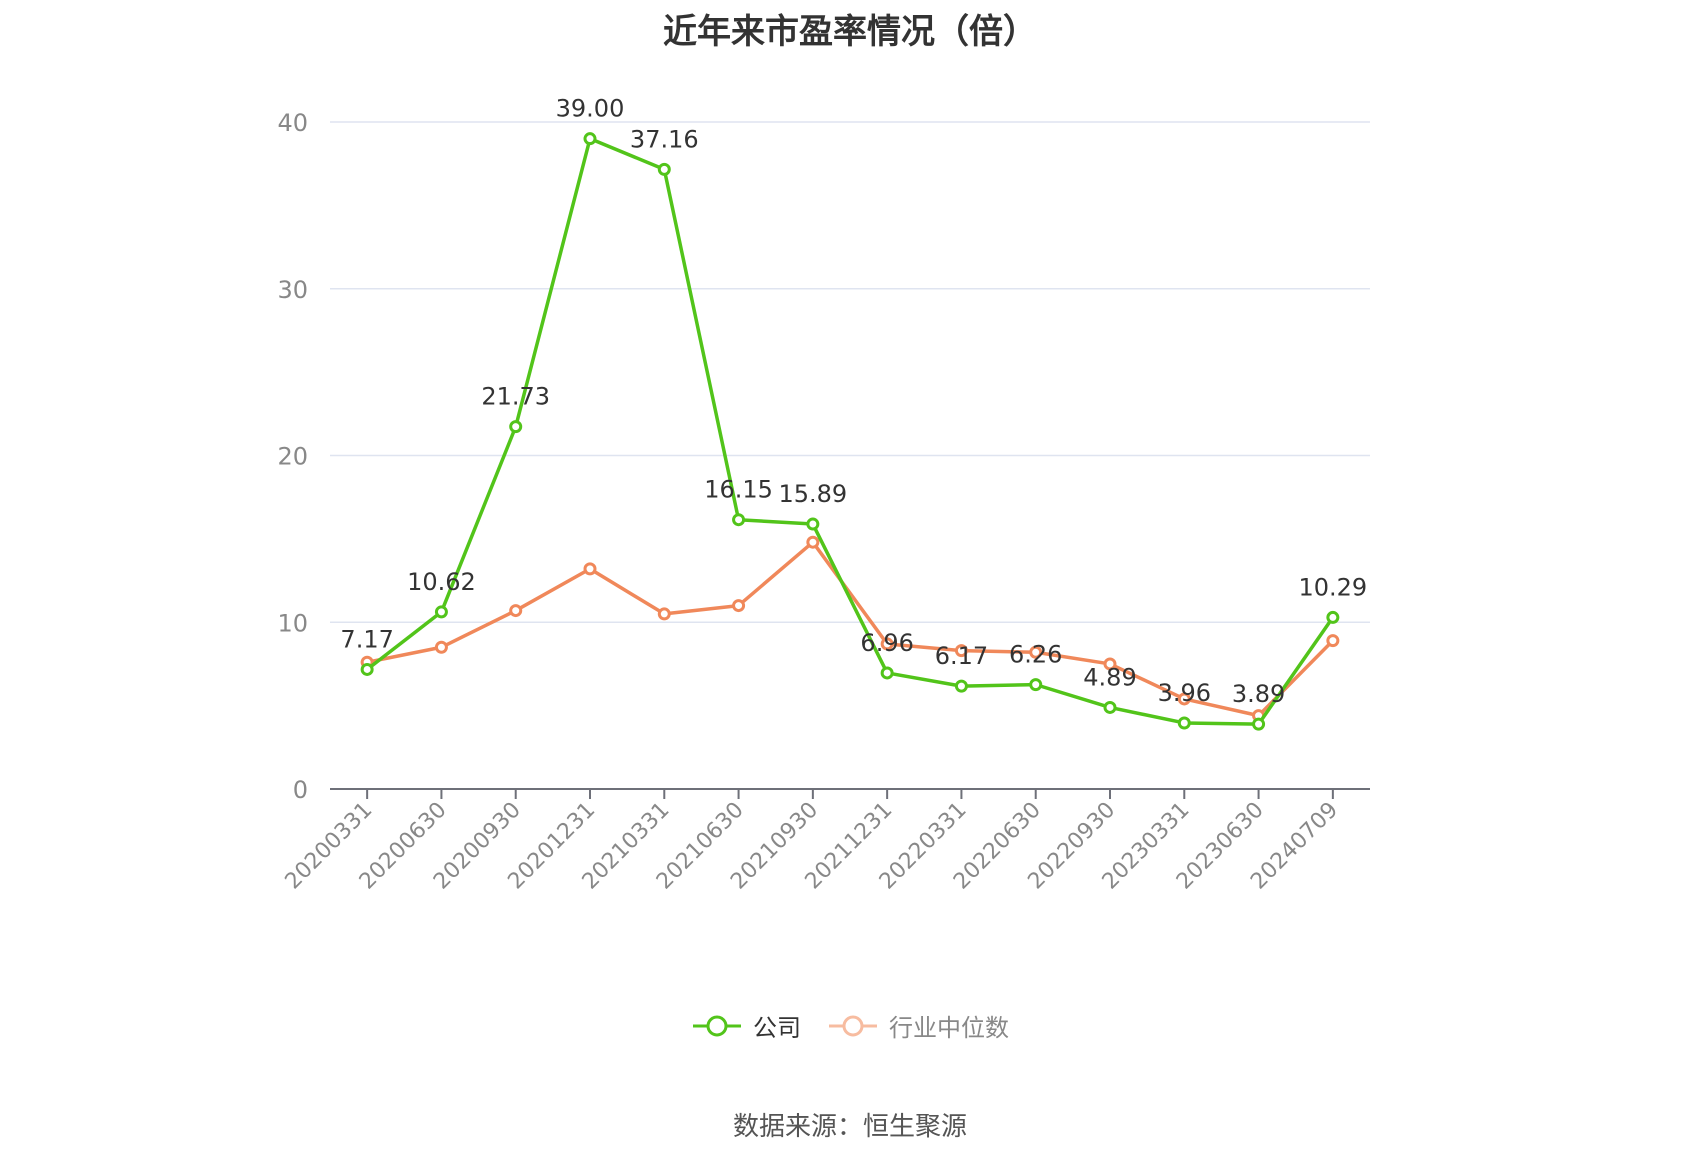 This screenshot has width=1700, height=1150. I want to click on legend-industry-icon, so click(853, 1025).